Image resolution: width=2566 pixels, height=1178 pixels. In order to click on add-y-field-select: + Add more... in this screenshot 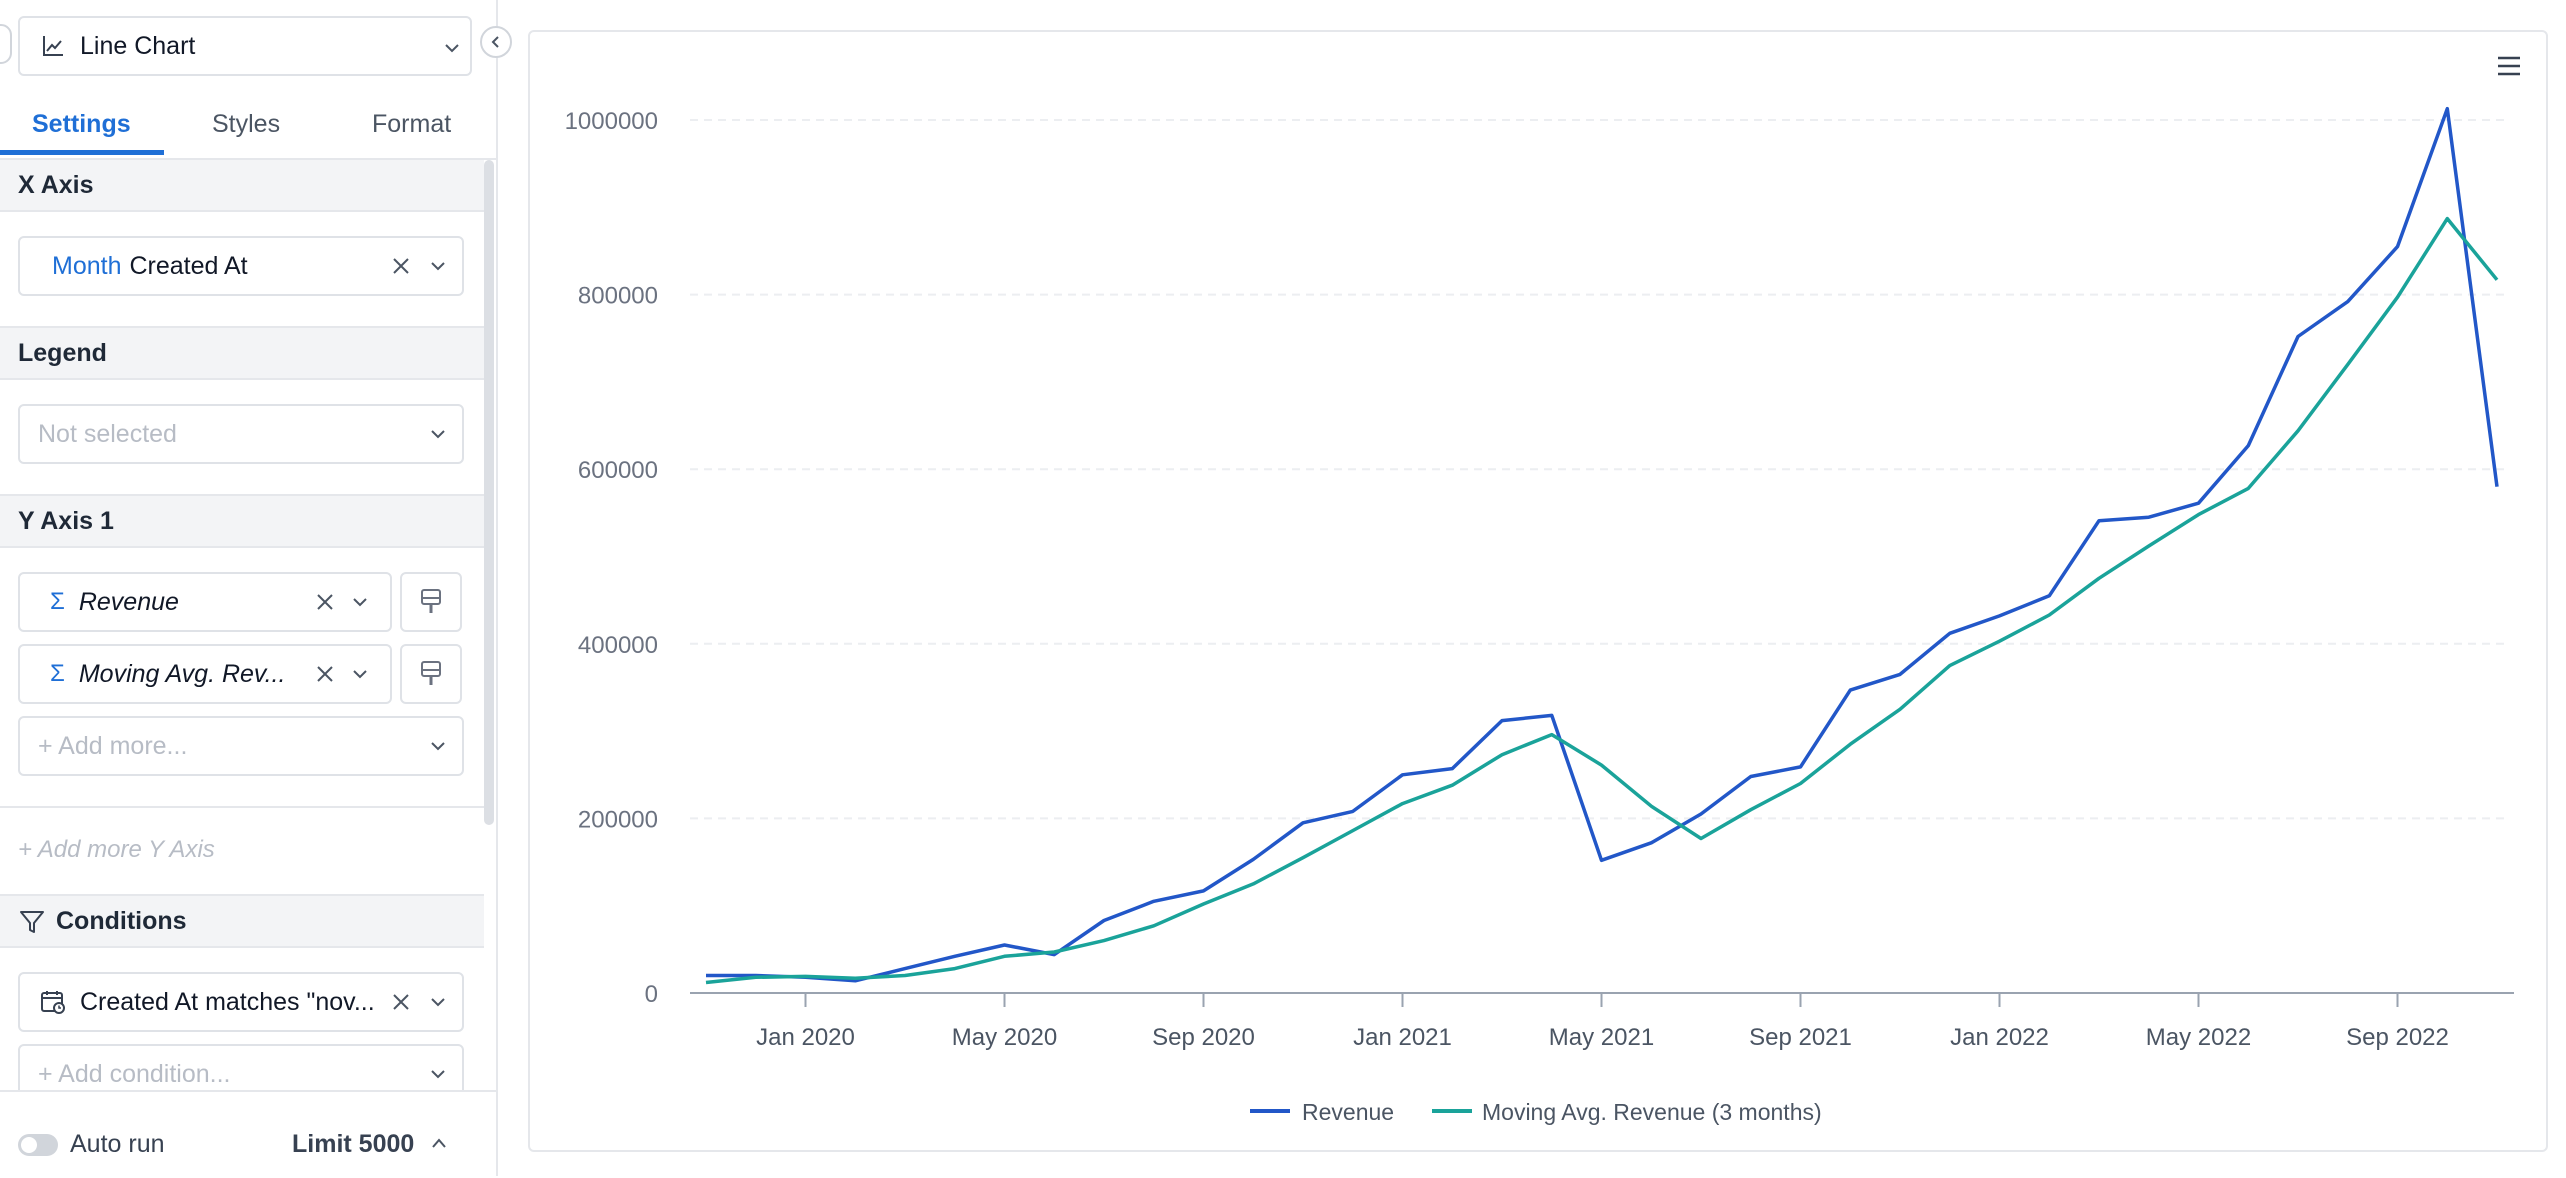, I will do `click(241, 746)`.